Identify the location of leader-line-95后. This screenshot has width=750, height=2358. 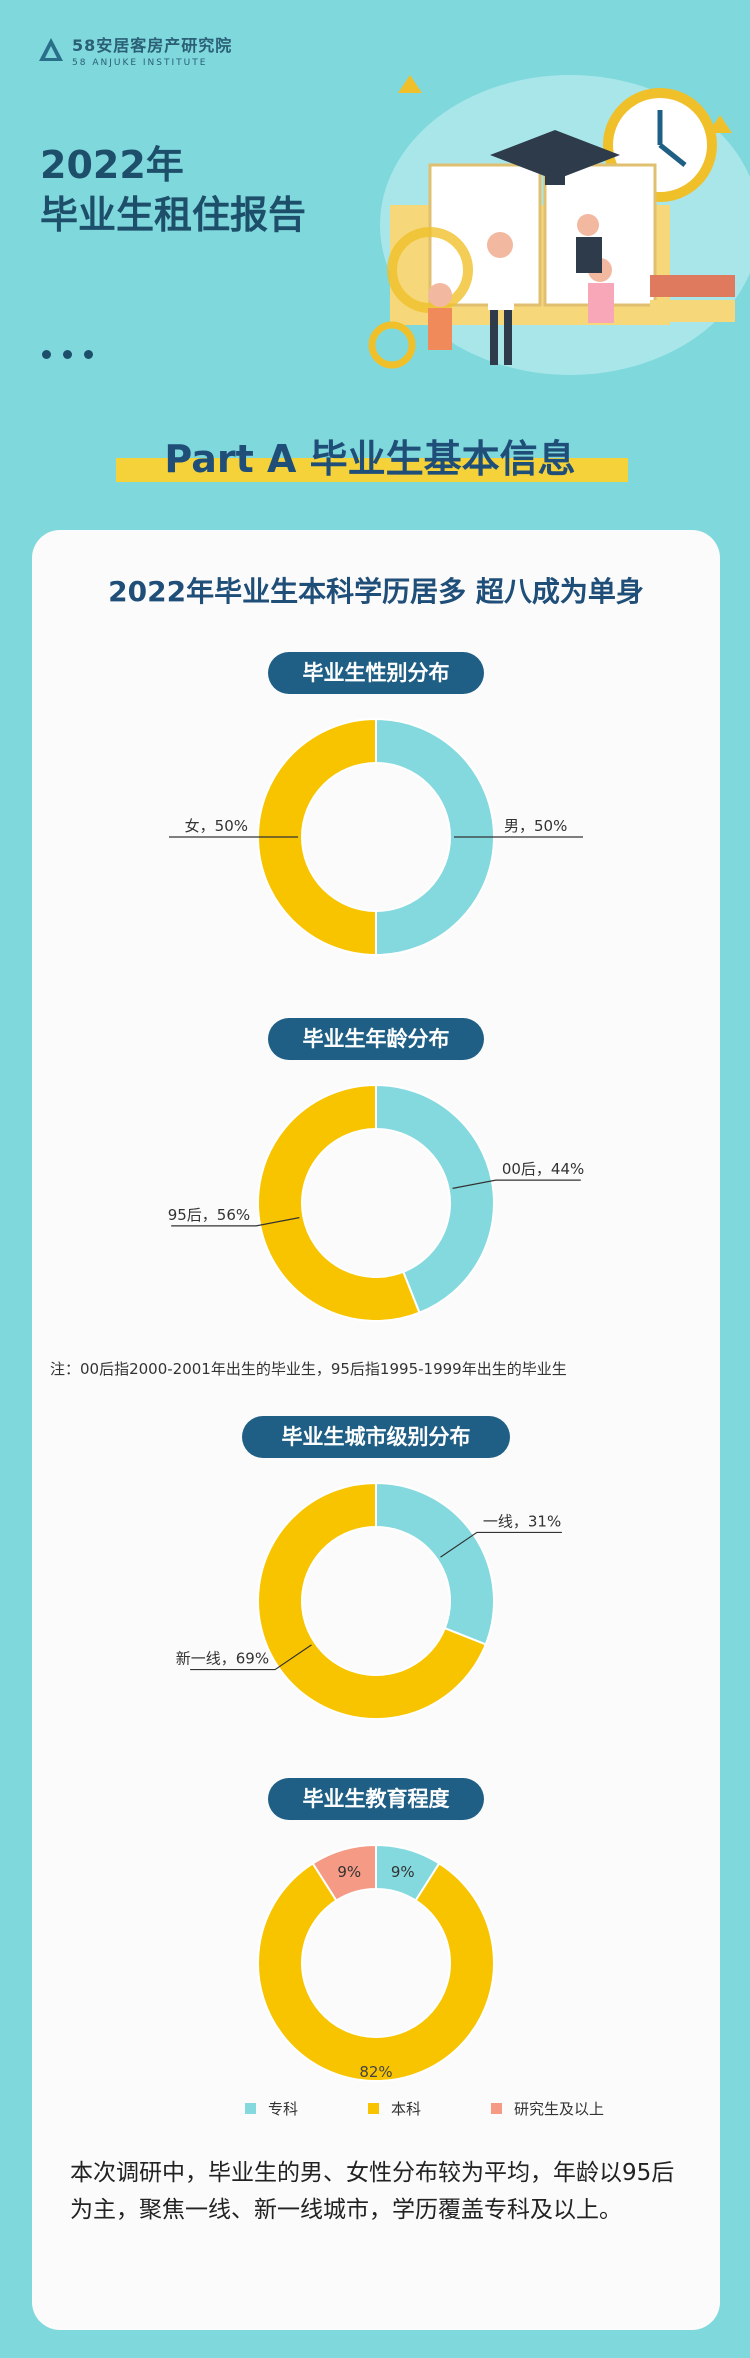
(235, 1222).